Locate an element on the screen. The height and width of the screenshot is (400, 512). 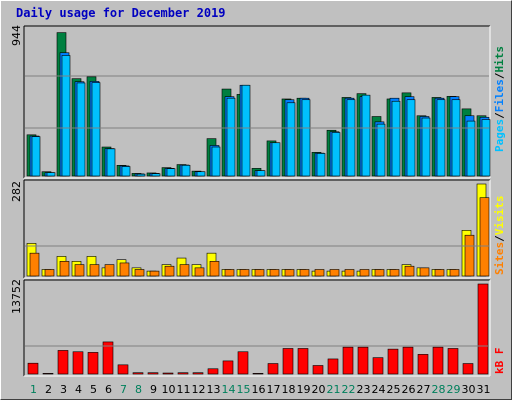
day-label-6: 6 is located at coordinates (108, 389).